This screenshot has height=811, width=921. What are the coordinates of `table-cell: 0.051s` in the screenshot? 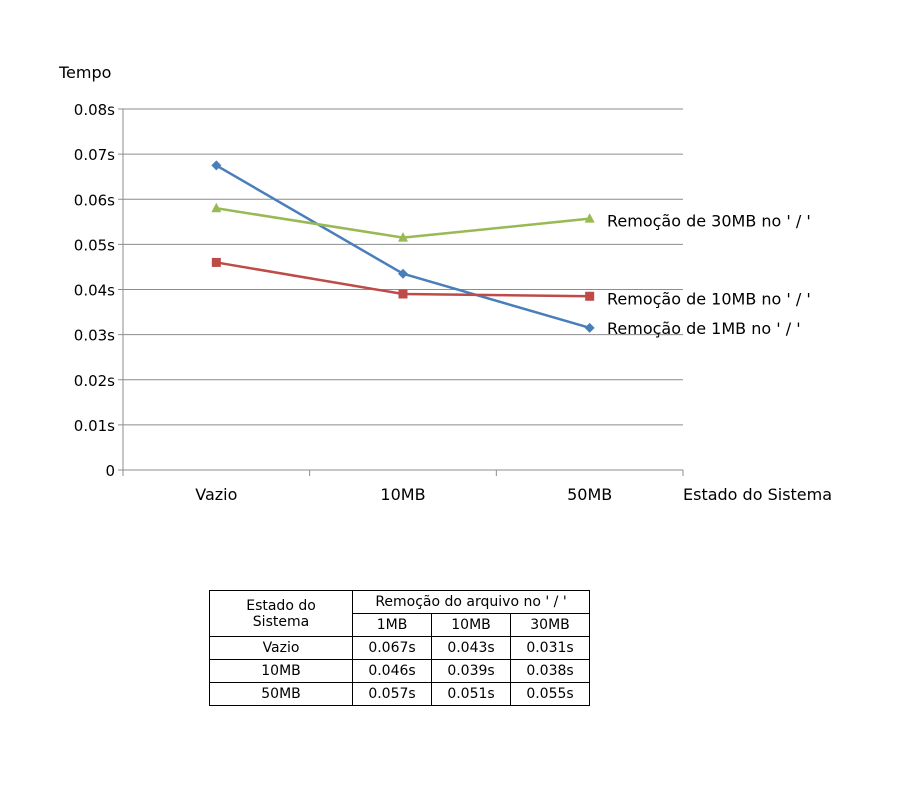 It's located at (471, 694).